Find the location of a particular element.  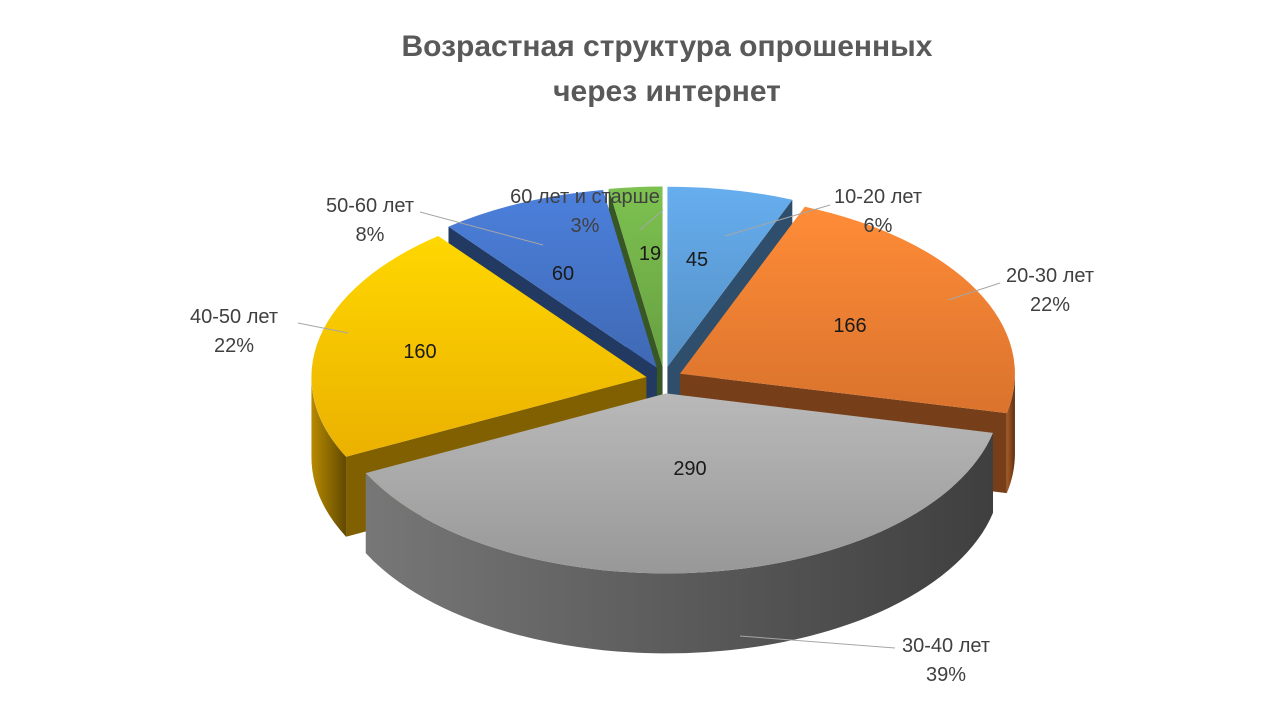

category-label-5: 60 лет и старше is located at coordinates (585, 197).